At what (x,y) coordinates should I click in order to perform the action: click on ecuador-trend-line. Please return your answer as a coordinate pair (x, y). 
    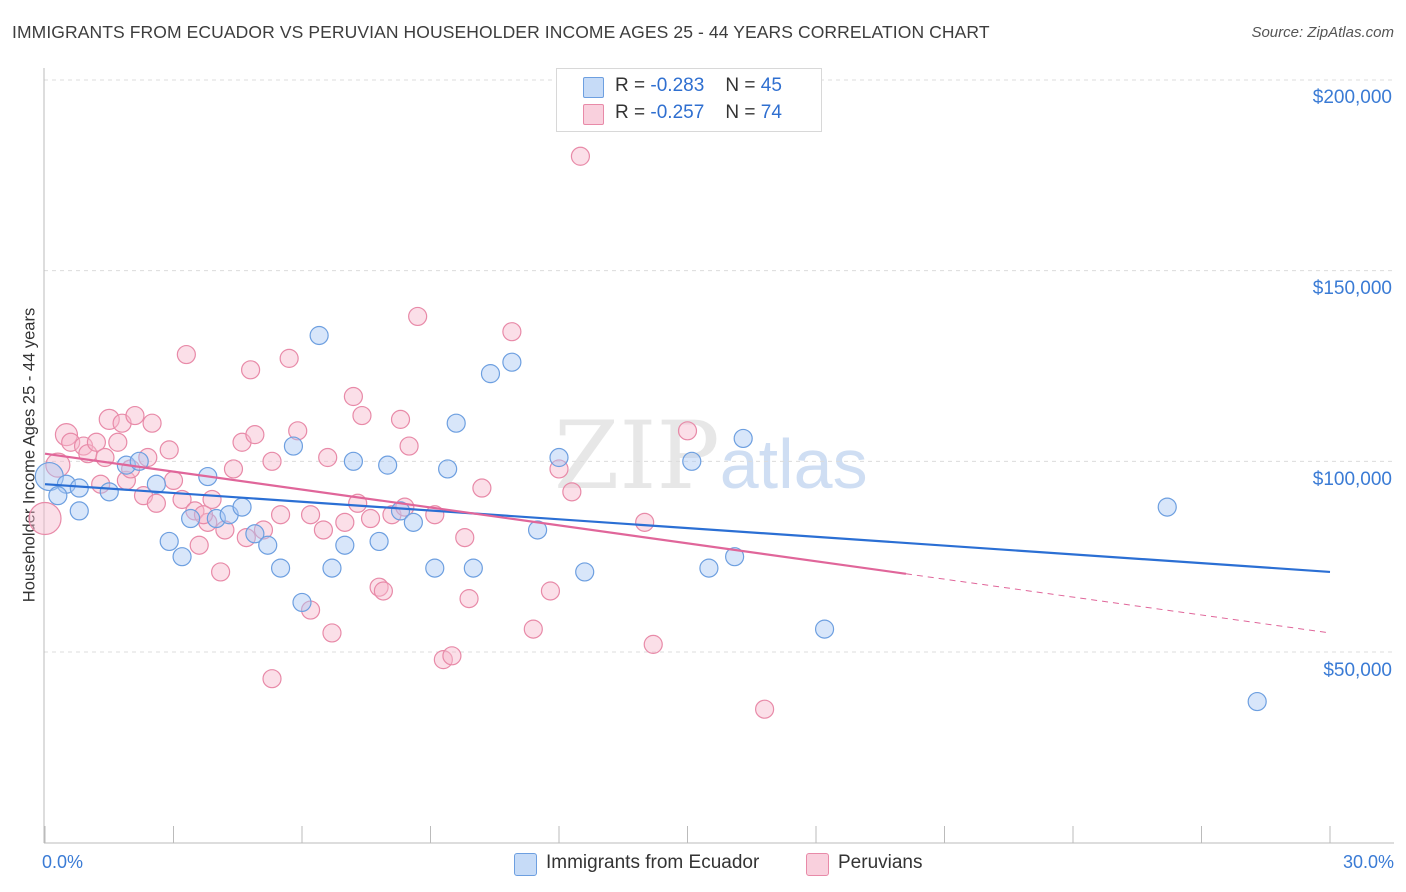
    Looking at the image, I should click on (687, 528).